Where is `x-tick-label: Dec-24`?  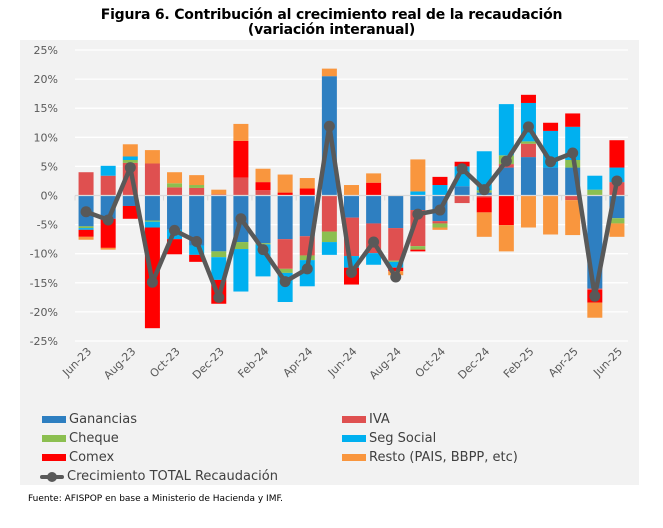 x-tick-label: Dec-24 is located at coordinates (473, 363).